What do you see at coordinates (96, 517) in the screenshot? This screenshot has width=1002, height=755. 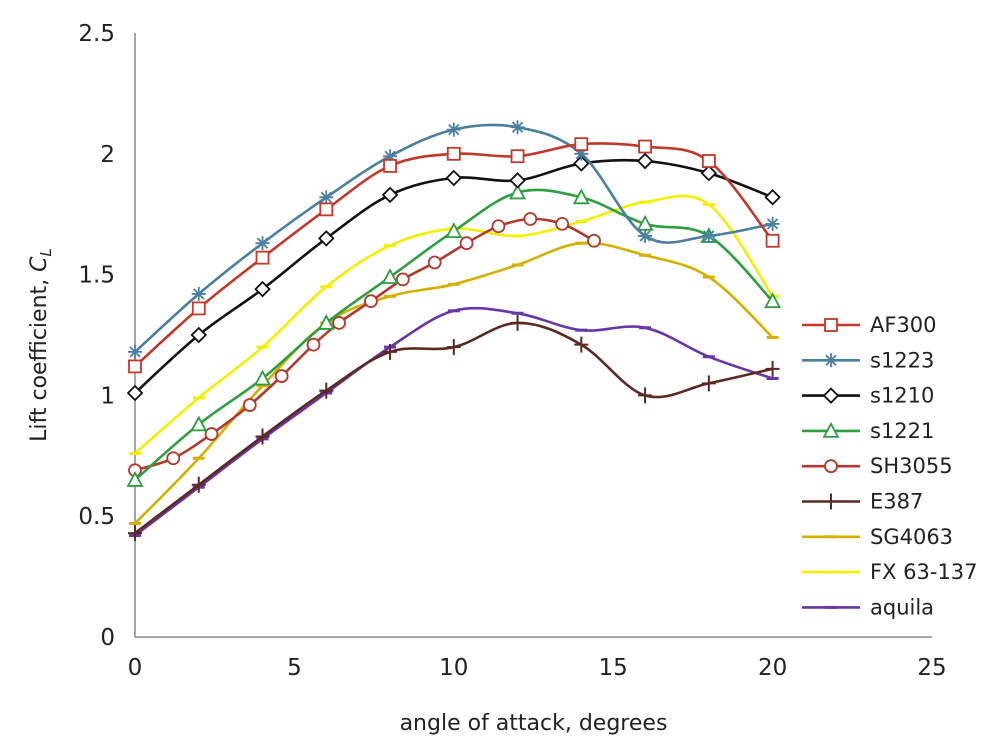 I see `y-tick-label: 0.5` at bounding box center [96, 517].